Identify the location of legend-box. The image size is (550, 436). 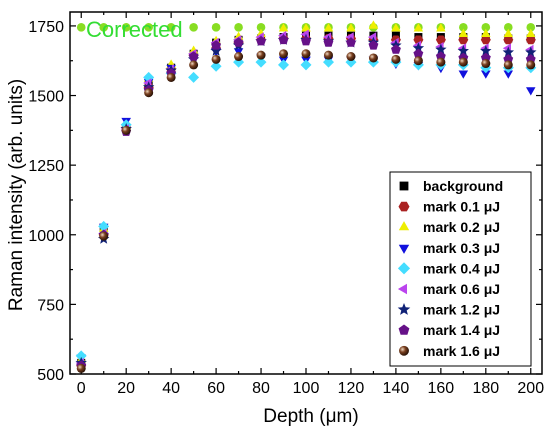
(460, 269).